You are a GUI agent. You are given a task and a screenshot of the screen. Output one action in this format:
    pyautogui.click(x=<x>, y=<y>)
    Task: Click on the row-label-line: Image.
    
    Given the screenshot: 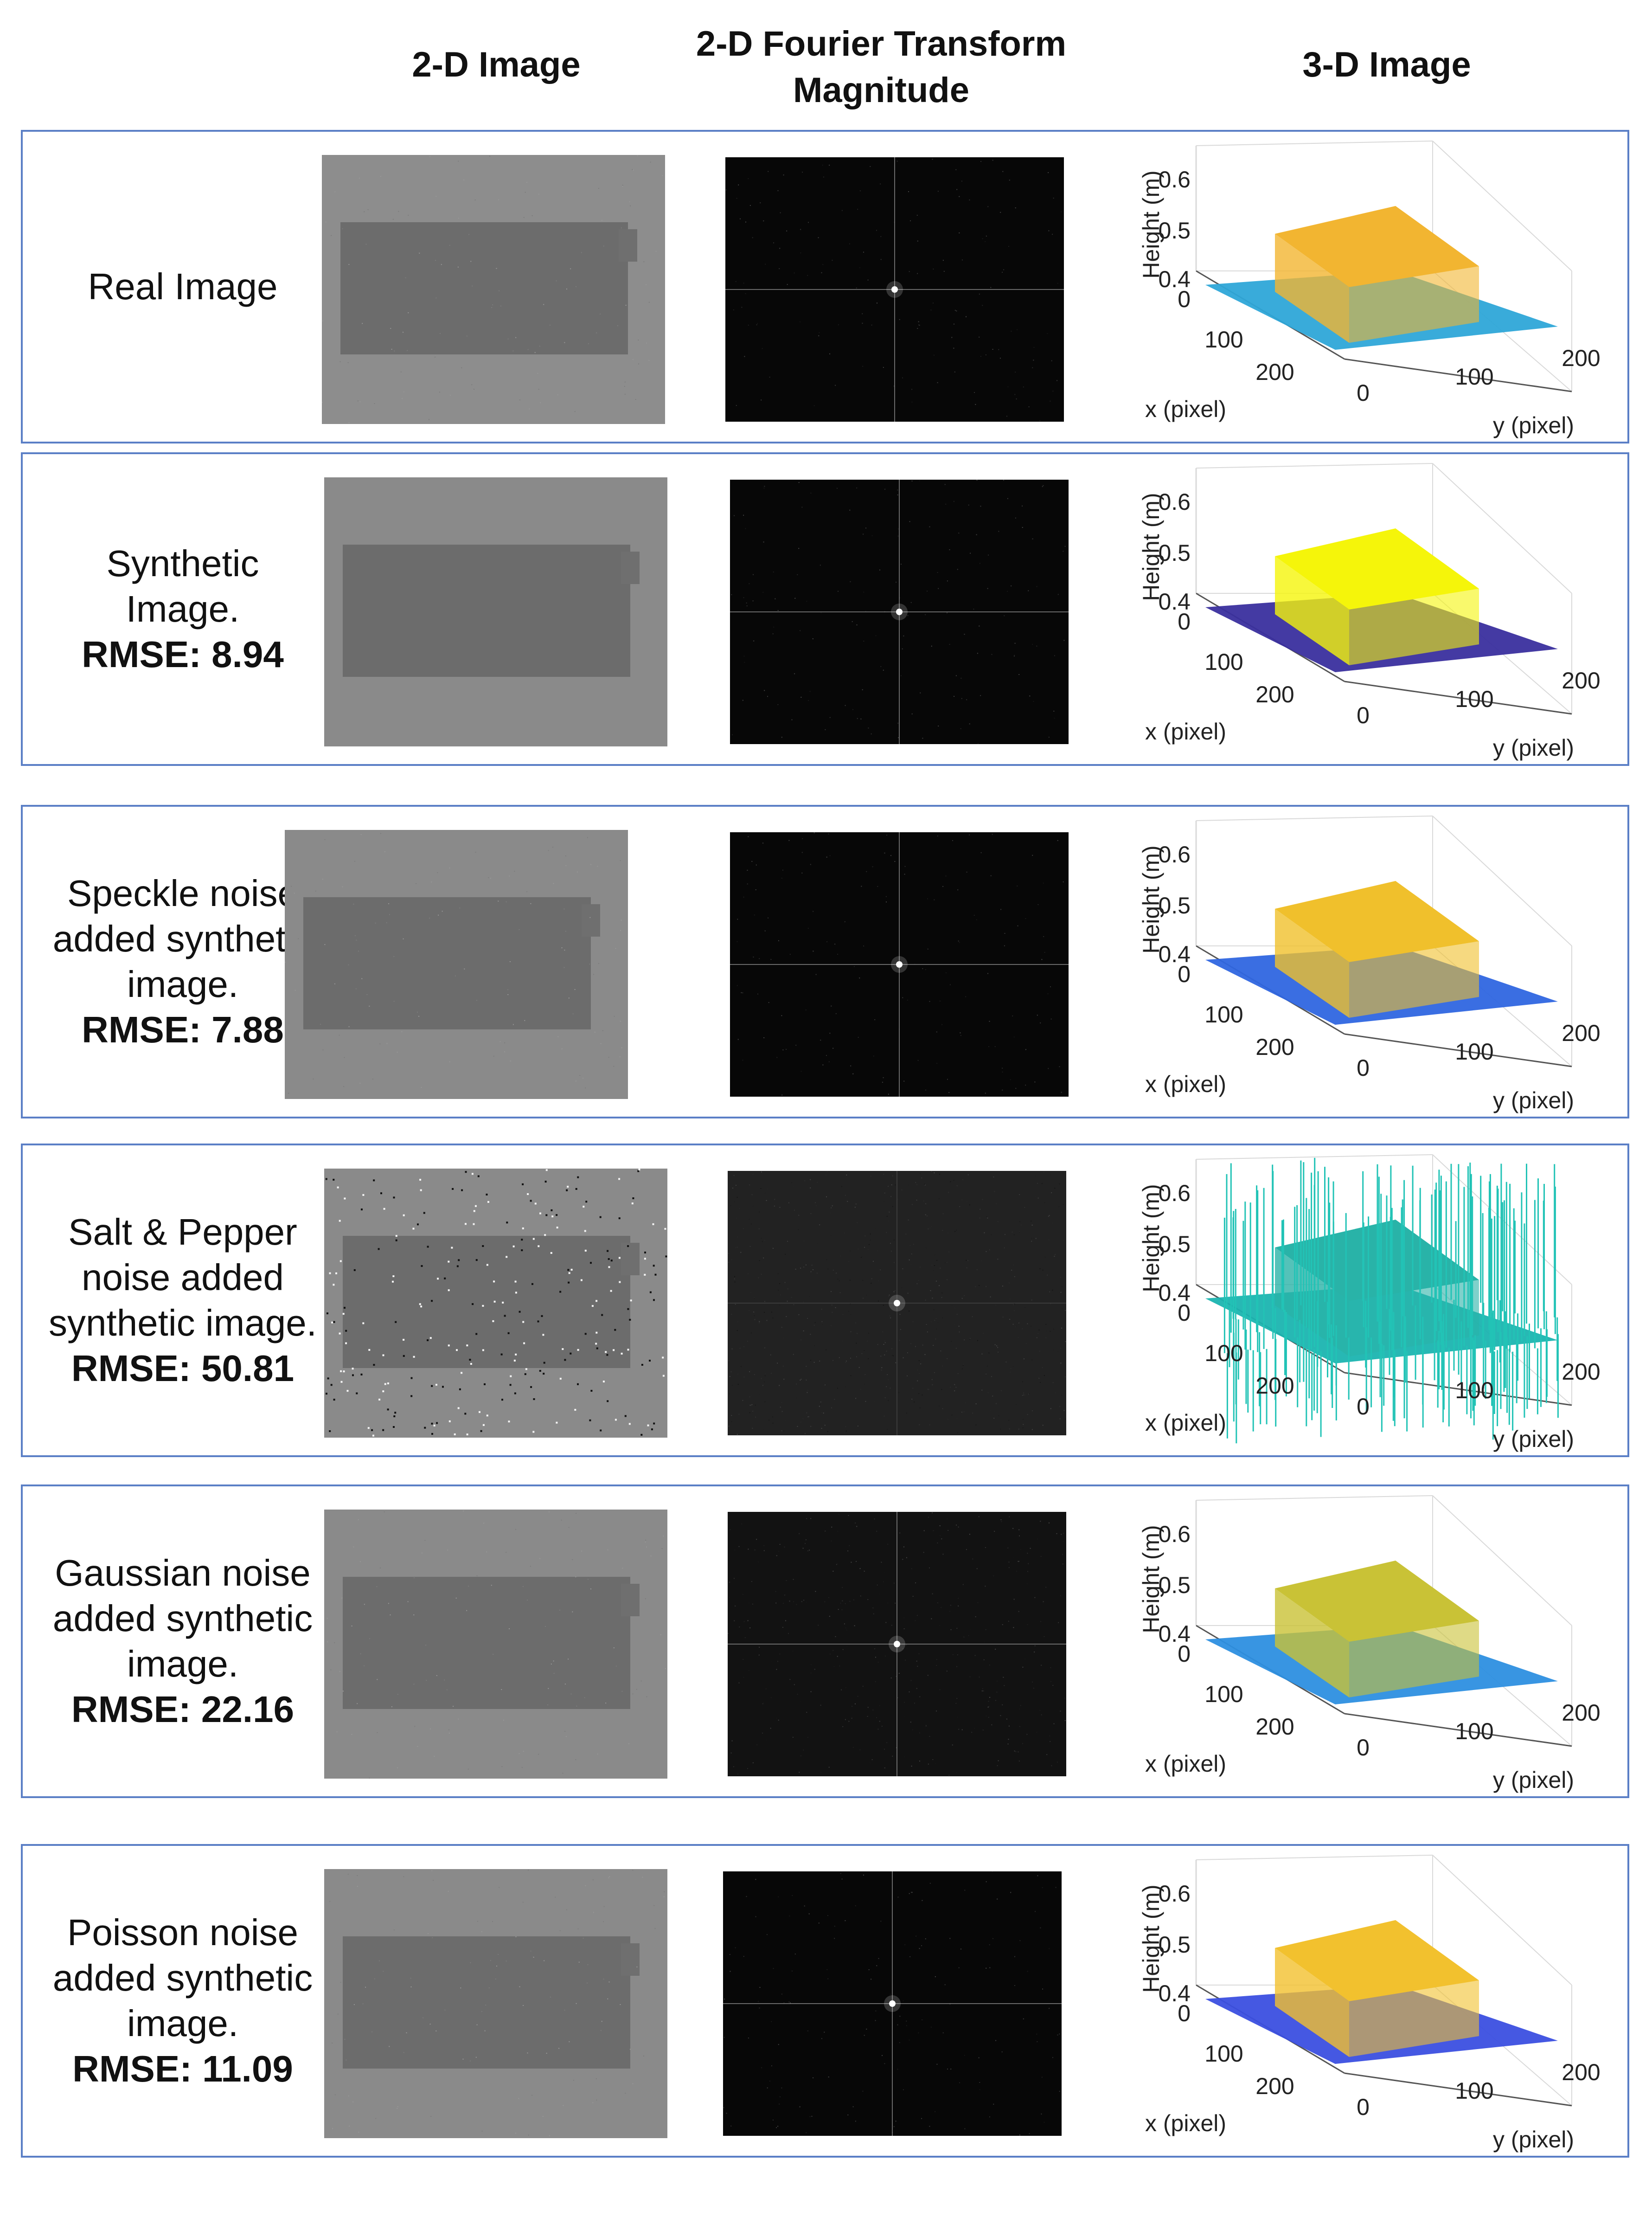 What is the action you would take?
    pyautogui.click(x=183, y=609)
    